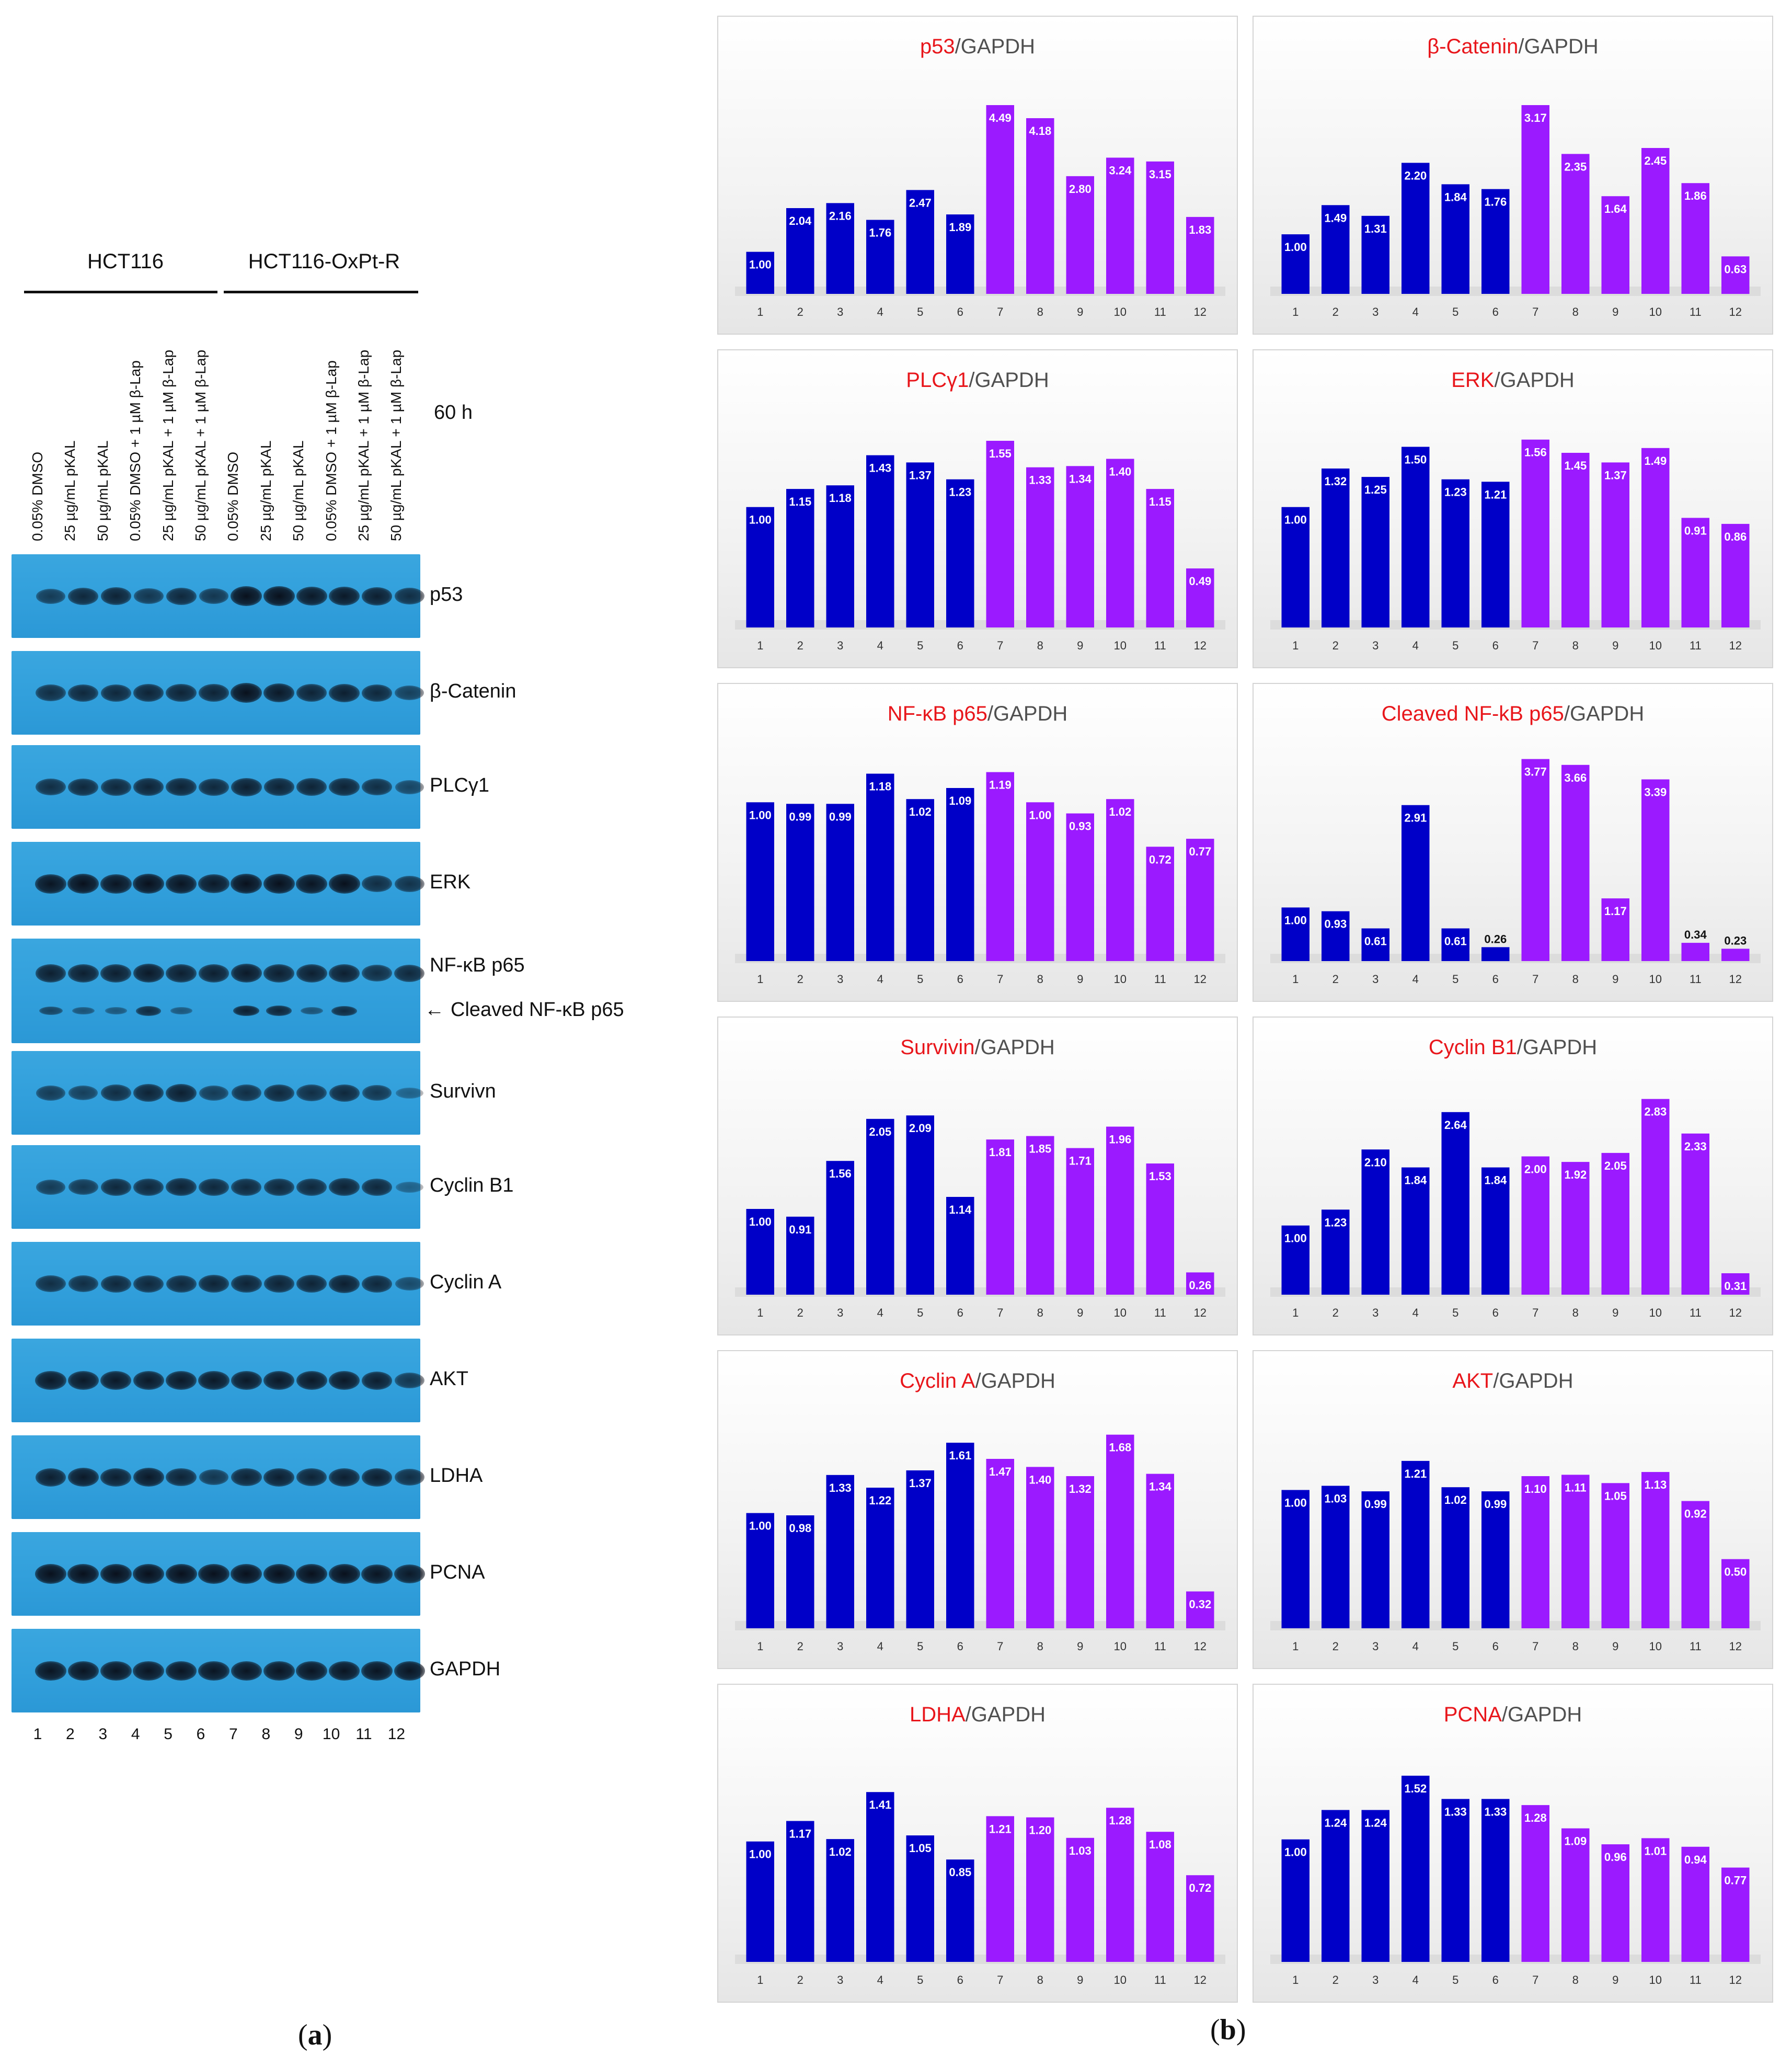  I want to click on x-tick-label: 4, so click(880, 311).